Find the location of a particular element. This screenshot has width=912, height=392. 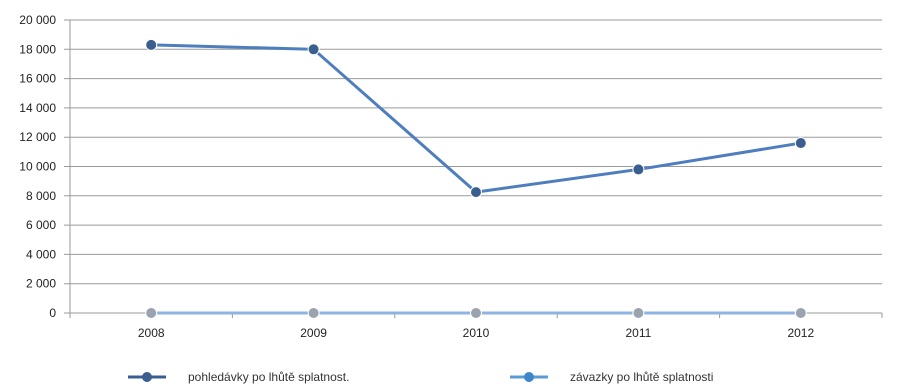

legend-label-receivables: pohledávky po lhůtě splatnost. is located at coordinates (269, 377).